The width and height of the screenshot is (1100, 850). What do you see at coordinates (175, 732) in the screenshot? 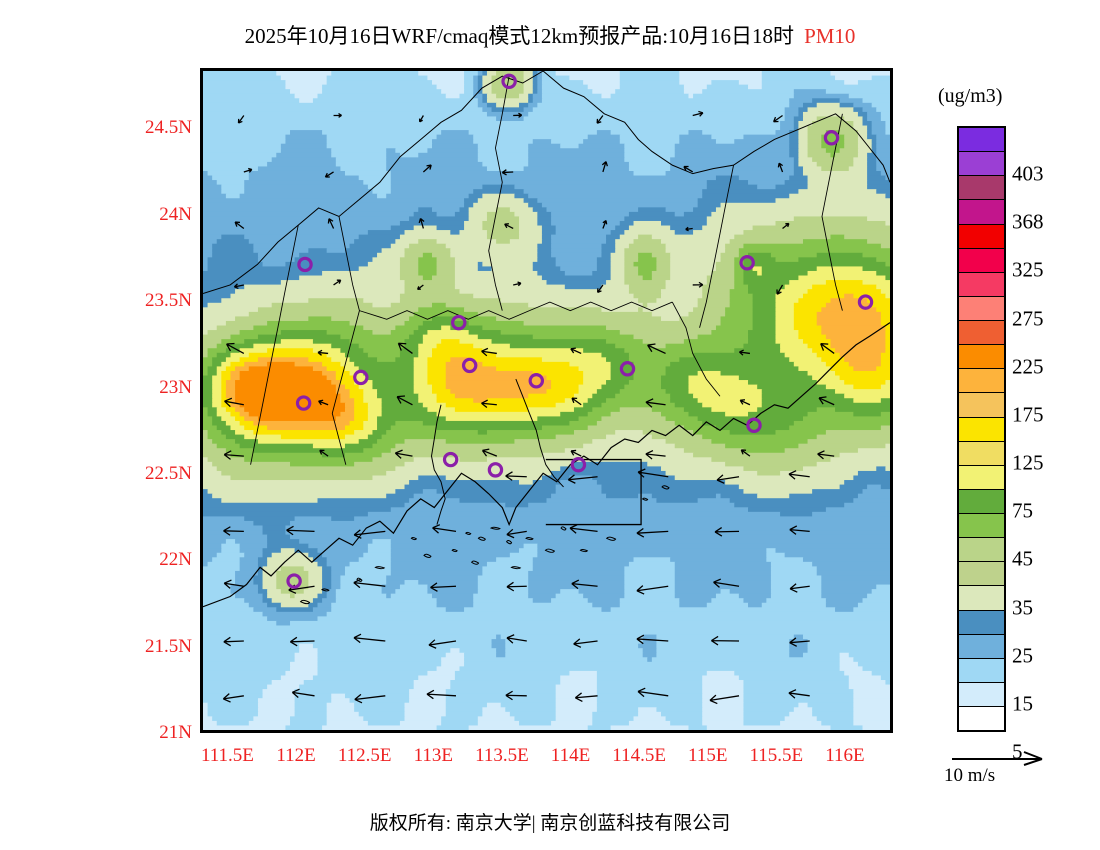
I see `lat-tick-label: 21N` at bounding box center [175, 732].